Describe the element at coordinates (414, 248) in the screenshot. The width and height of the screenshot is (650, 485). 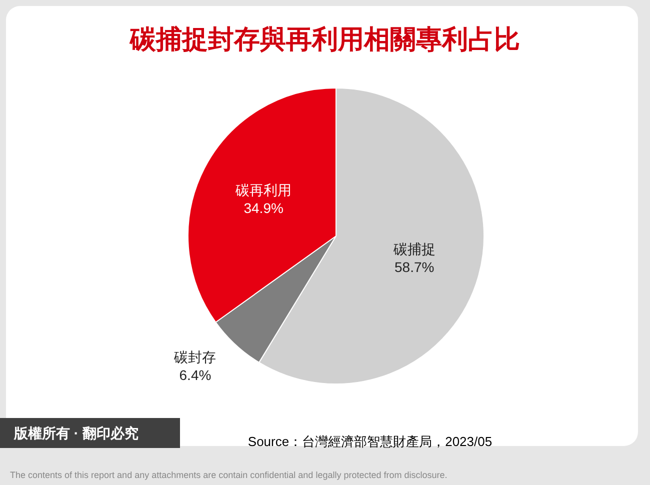
I see `slice-label: 碳捕捉` at that location.